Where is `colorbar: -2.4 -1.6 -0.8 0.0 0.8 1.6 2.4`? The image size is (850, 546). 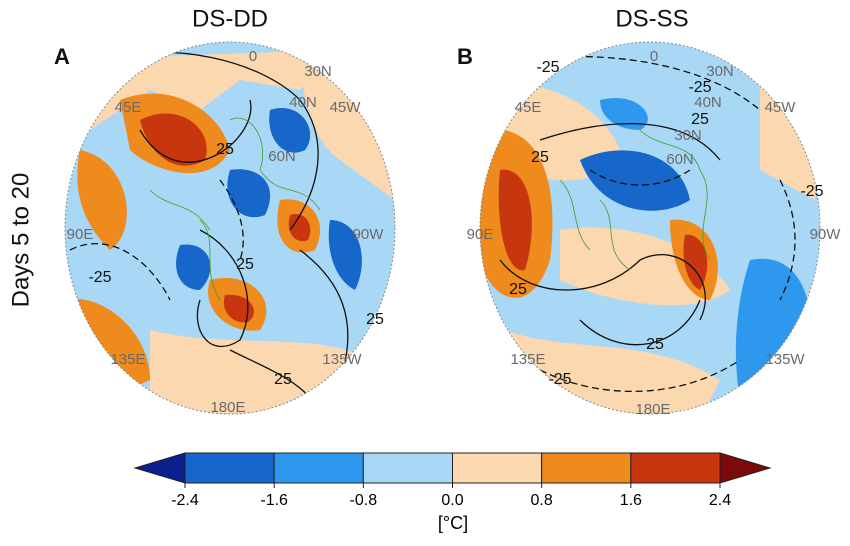 colorbar: -2.4 -1.6 -0.8 0.0 0.8 1.6 2.4 is located at coordinates (452, 480).